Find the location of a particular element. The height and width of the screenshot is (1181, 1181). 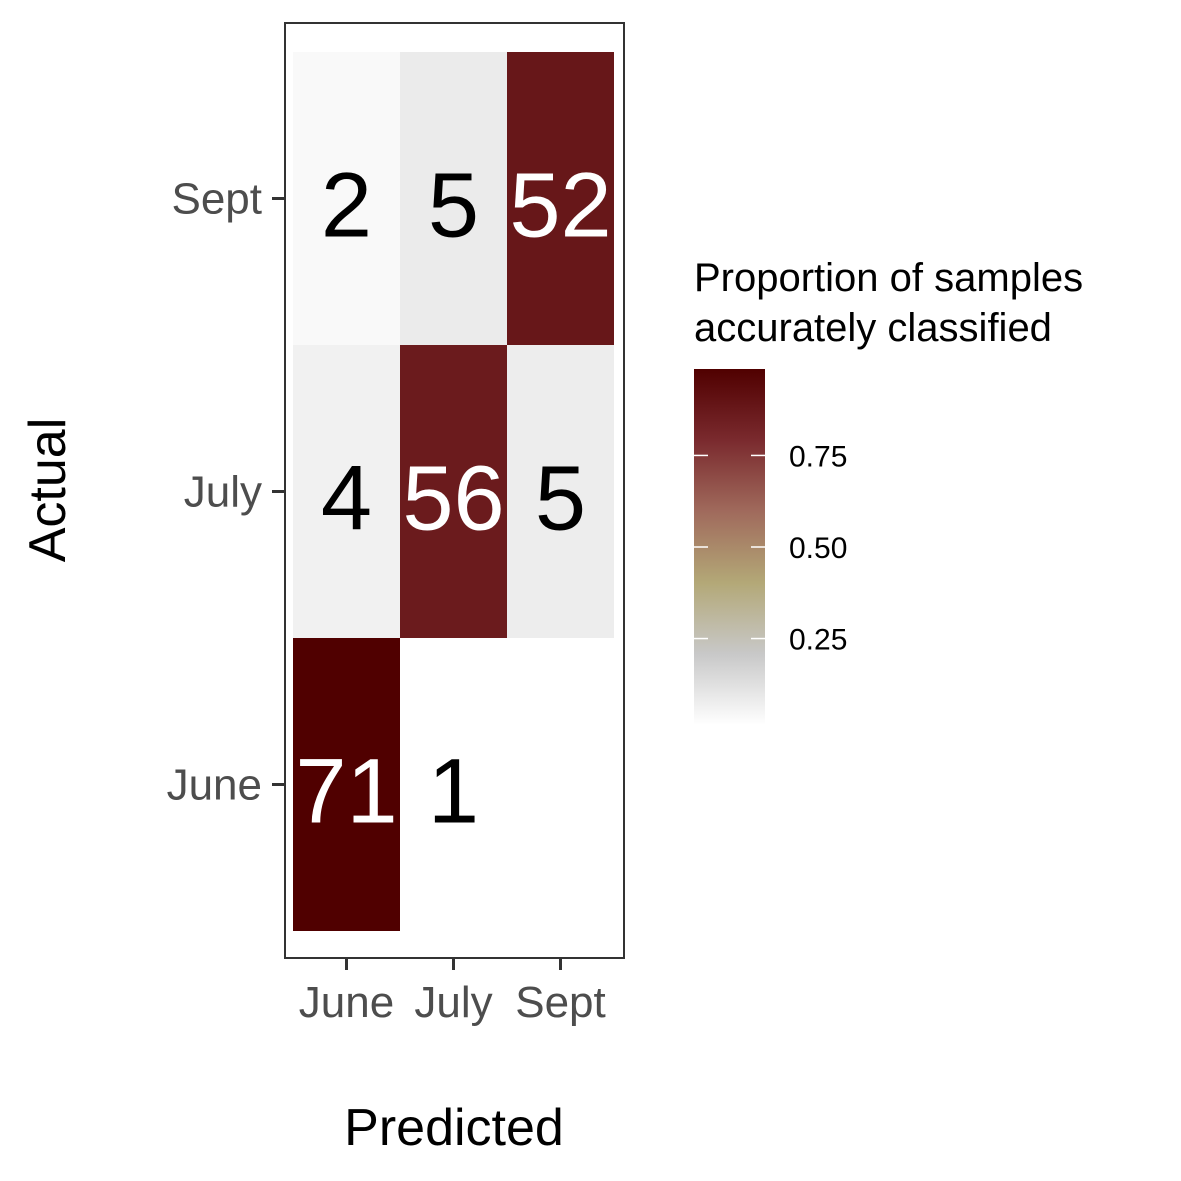

x-tick-label-june: June is located at coordinates (346, 1002).